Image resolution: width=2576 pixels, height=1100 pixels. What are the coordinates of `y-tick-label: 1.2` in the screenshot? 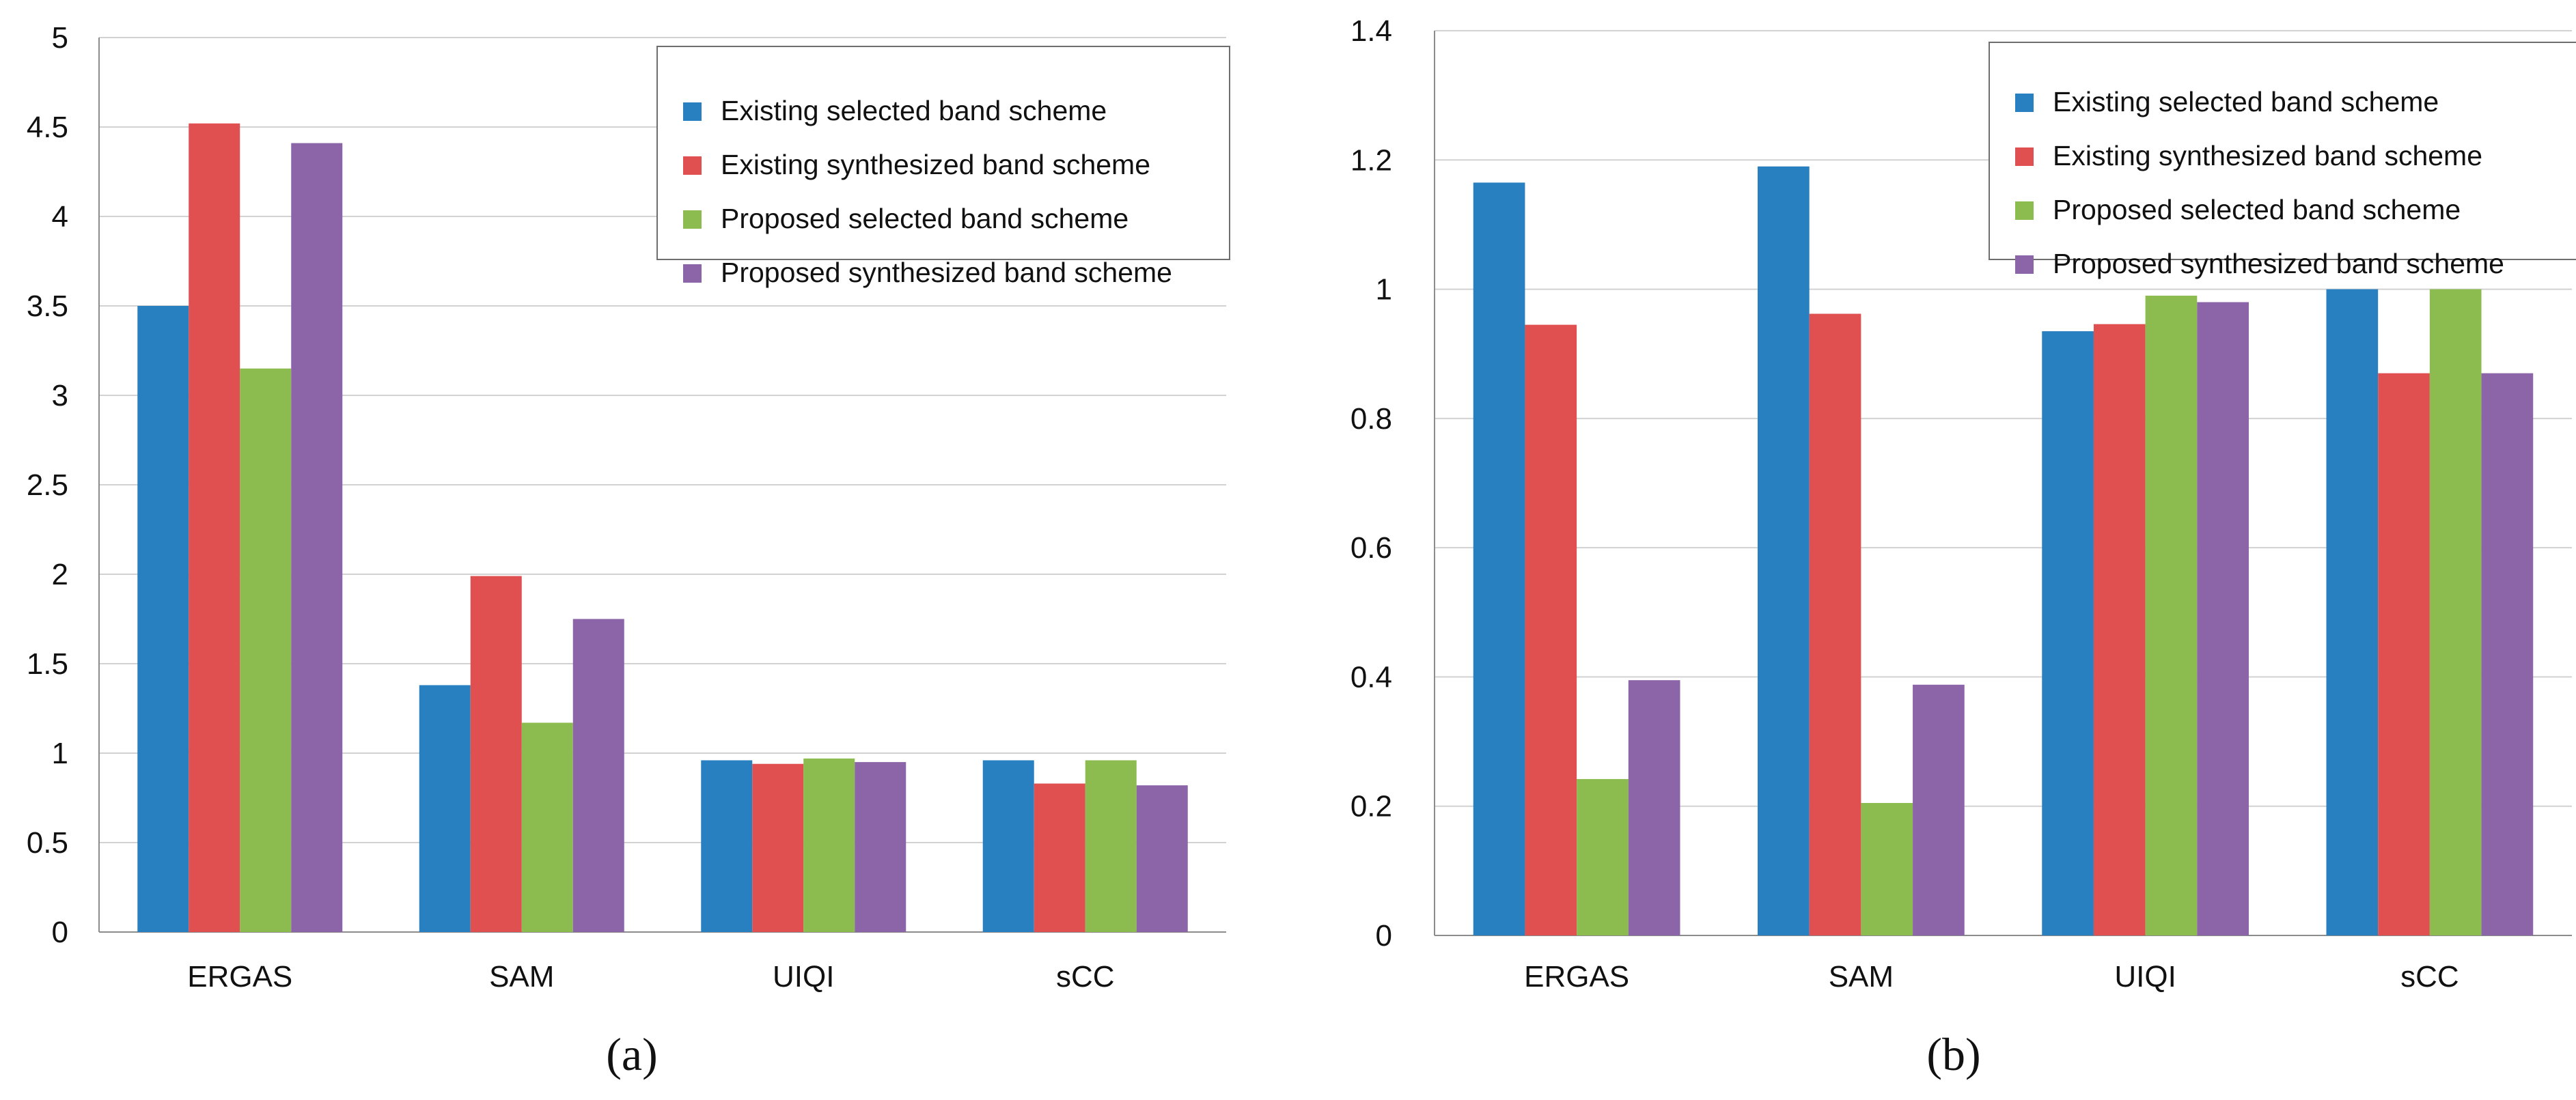 It's located at (1372, 160).